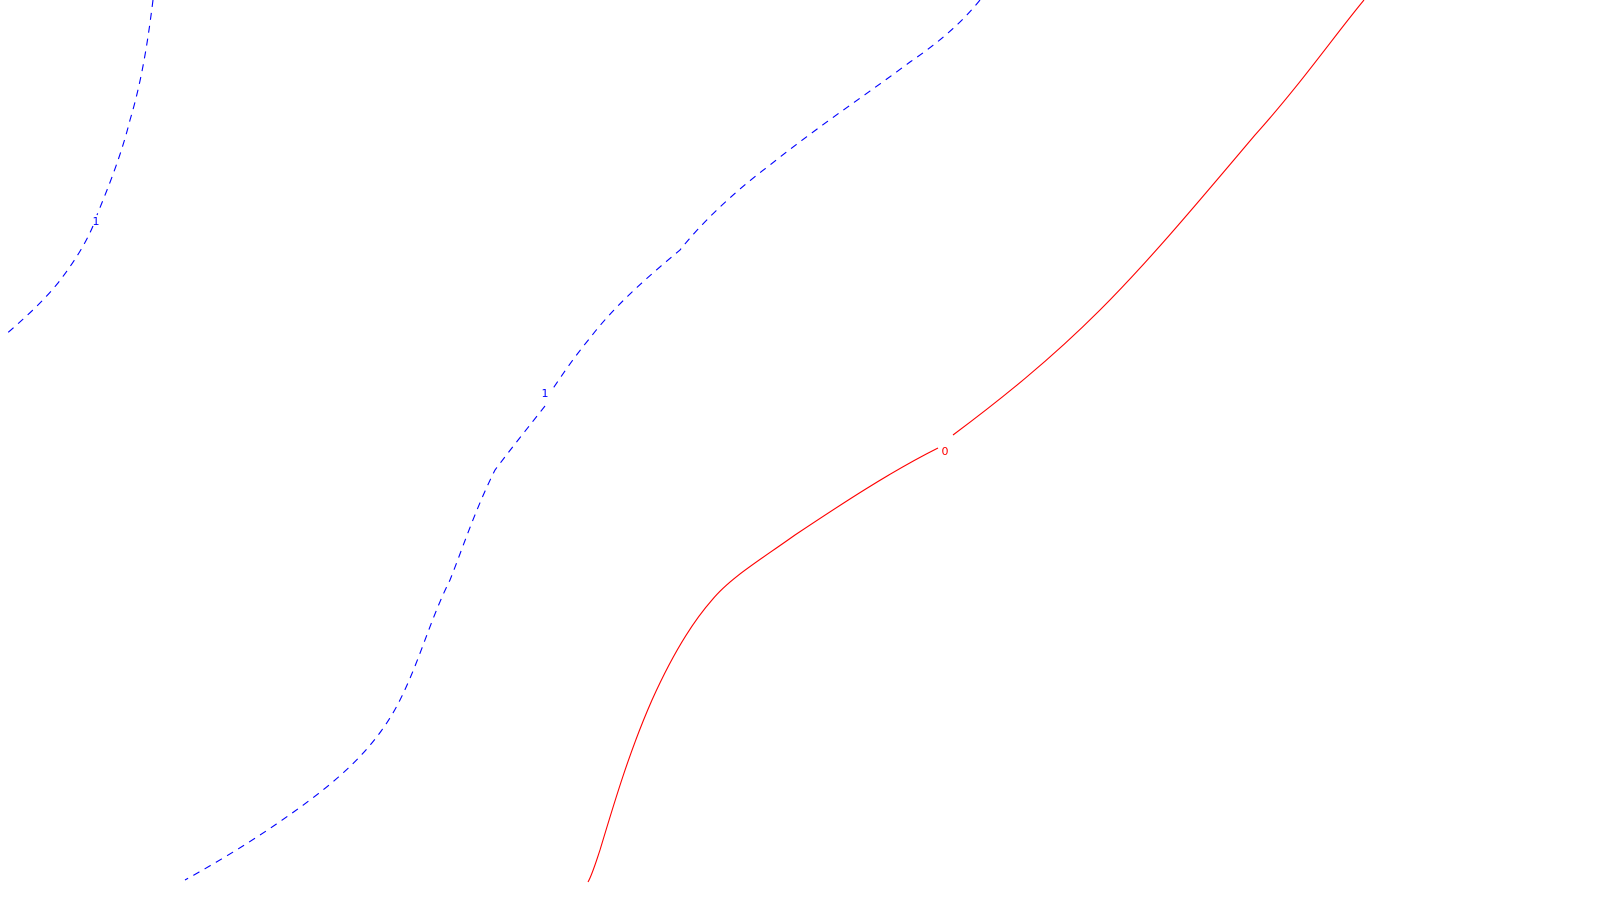  I want to click on contour-label-1-middle: 1, so click(545, 393).